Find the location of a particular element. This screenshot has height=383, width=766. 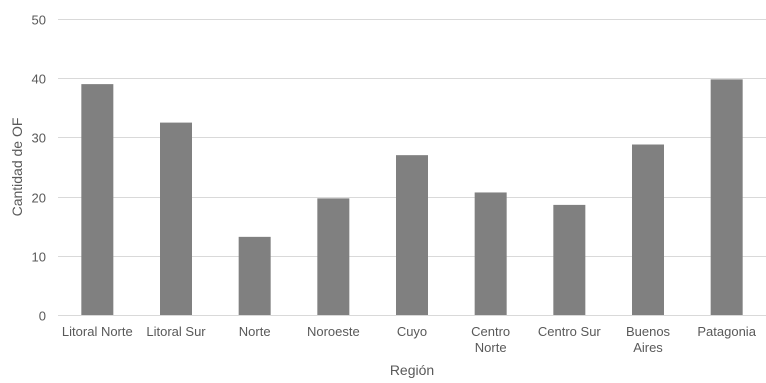

x-tick-label: Norte is located at coordinates (255, 331).